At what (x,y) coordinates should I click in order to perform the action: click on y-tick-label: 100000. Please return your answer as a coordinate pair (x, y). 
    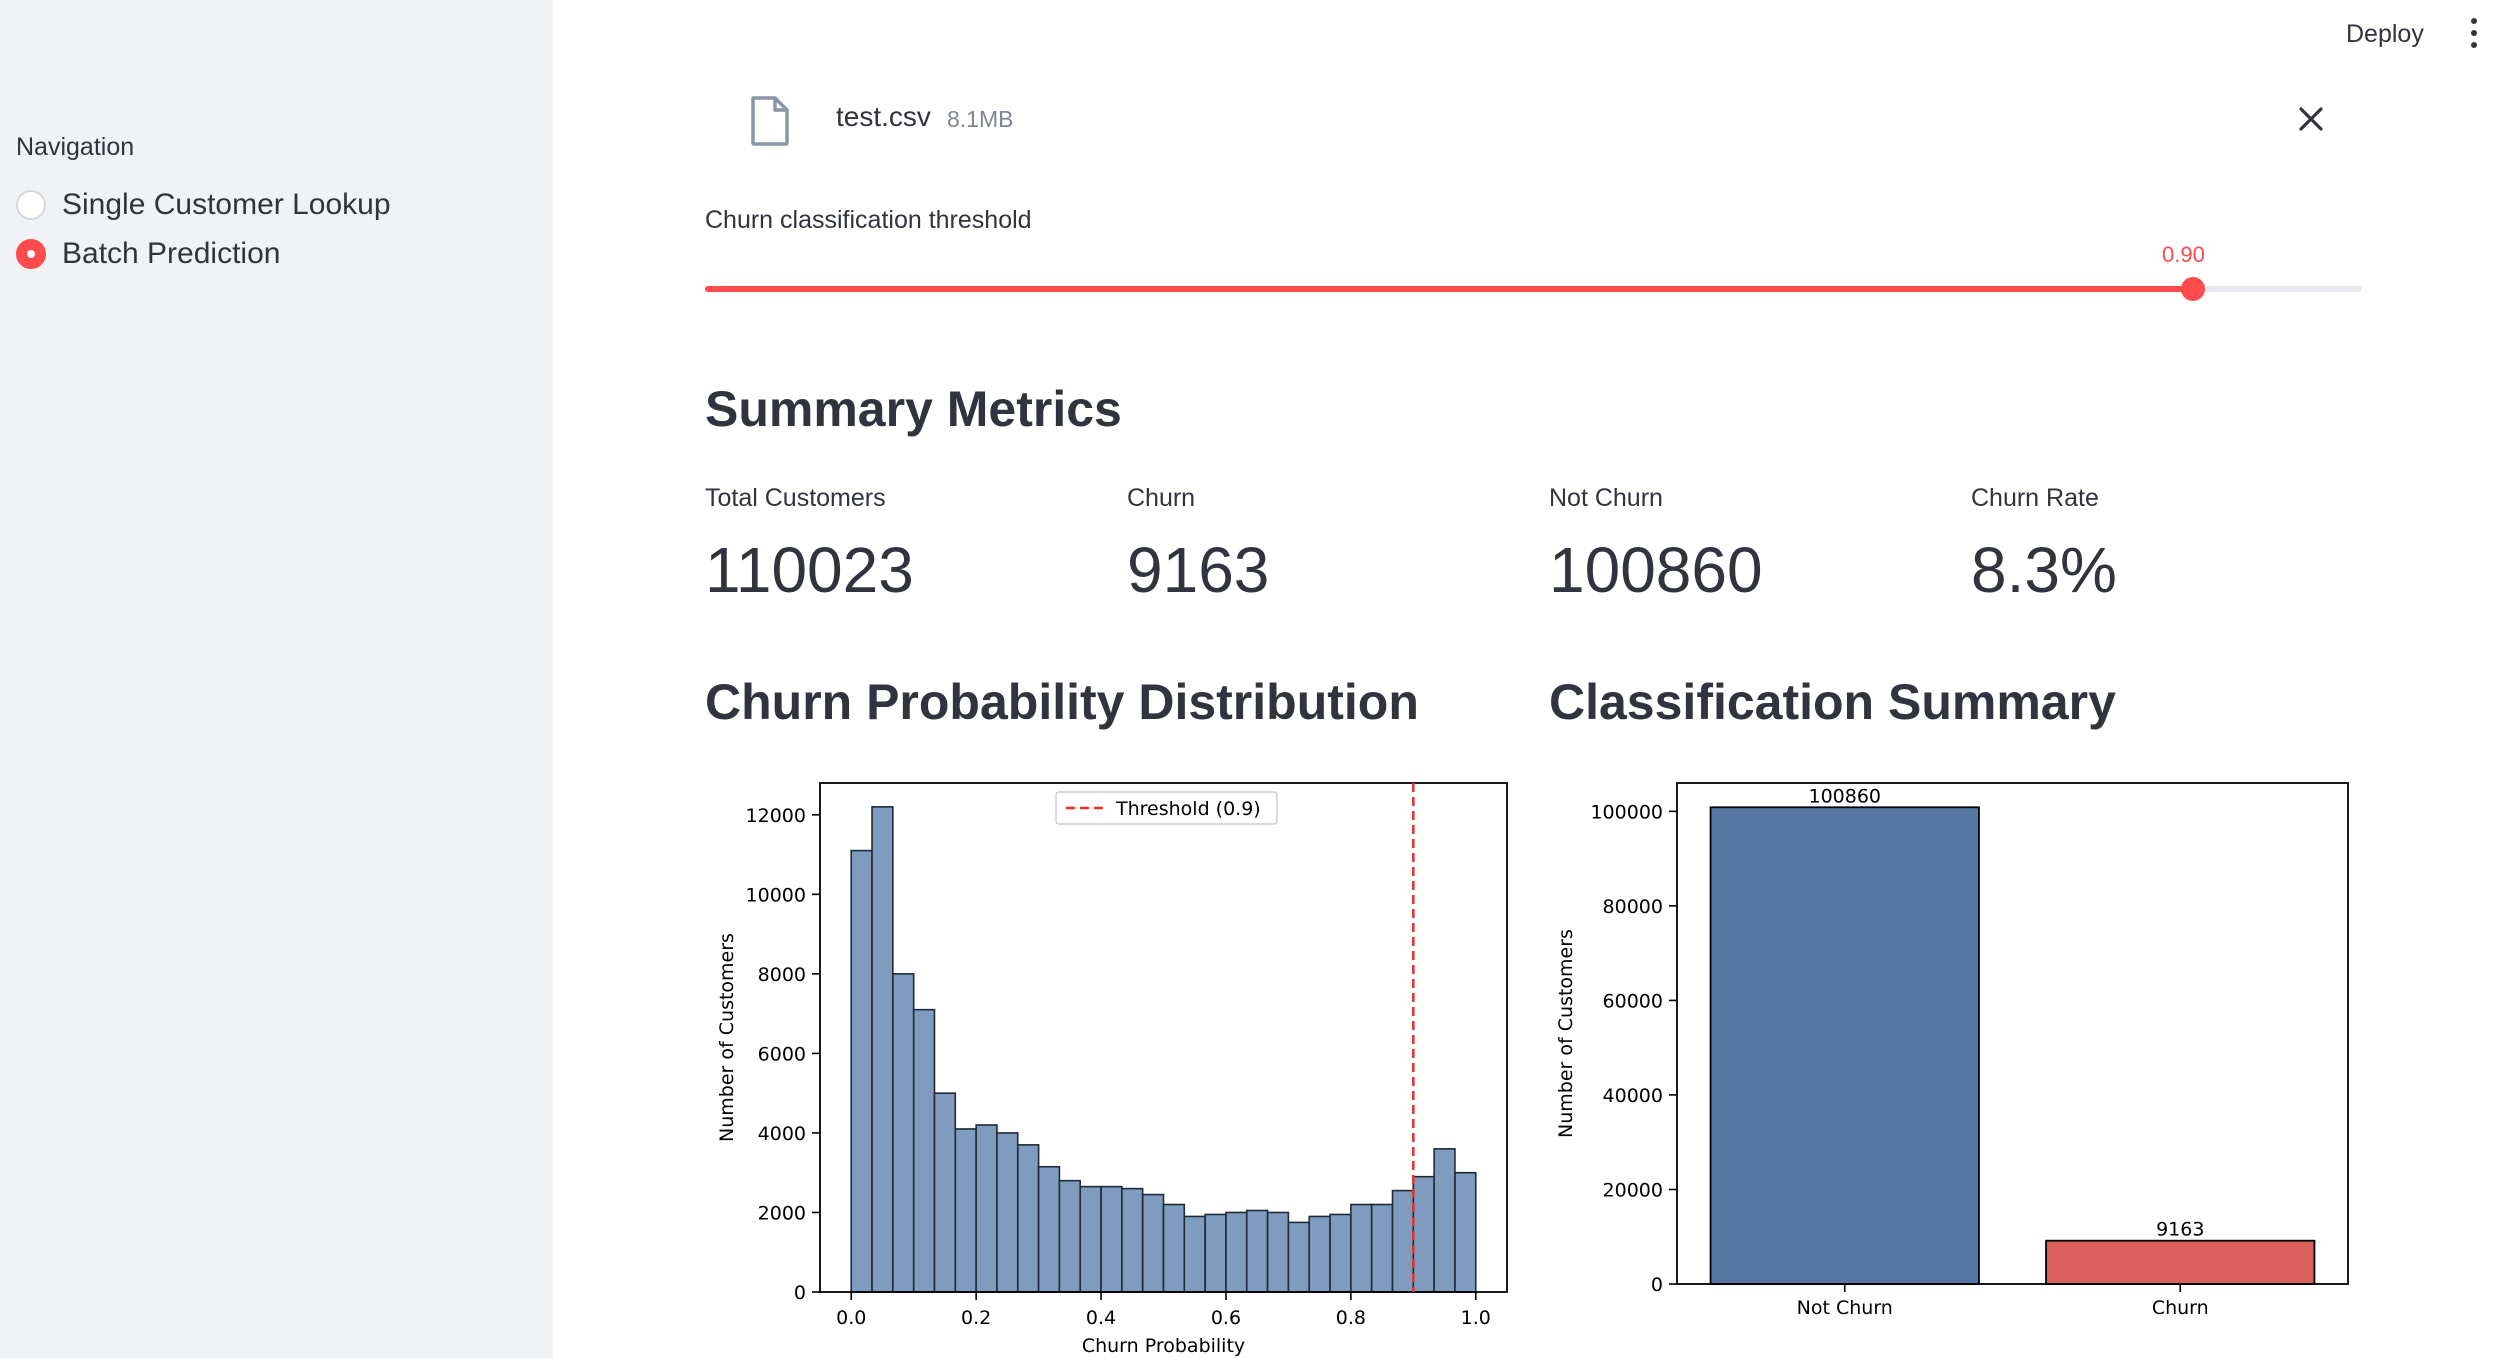
    Looking at the image, I should click on (1626, 812).